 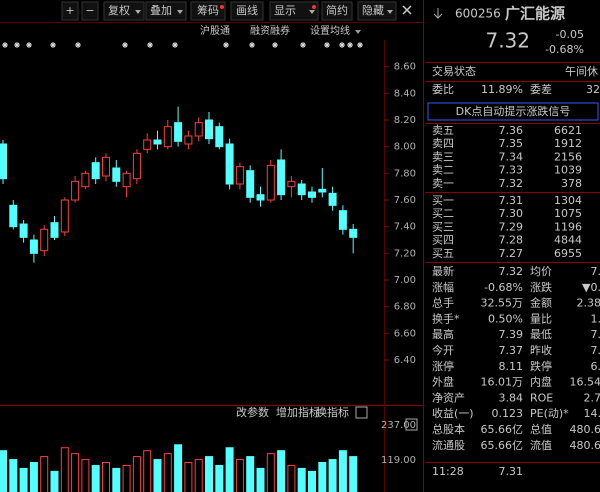 What do you see at coordinates (398, 460) in the screenshot?
I see `y-tick-label: 119.00` at bounding box center [398, 460].